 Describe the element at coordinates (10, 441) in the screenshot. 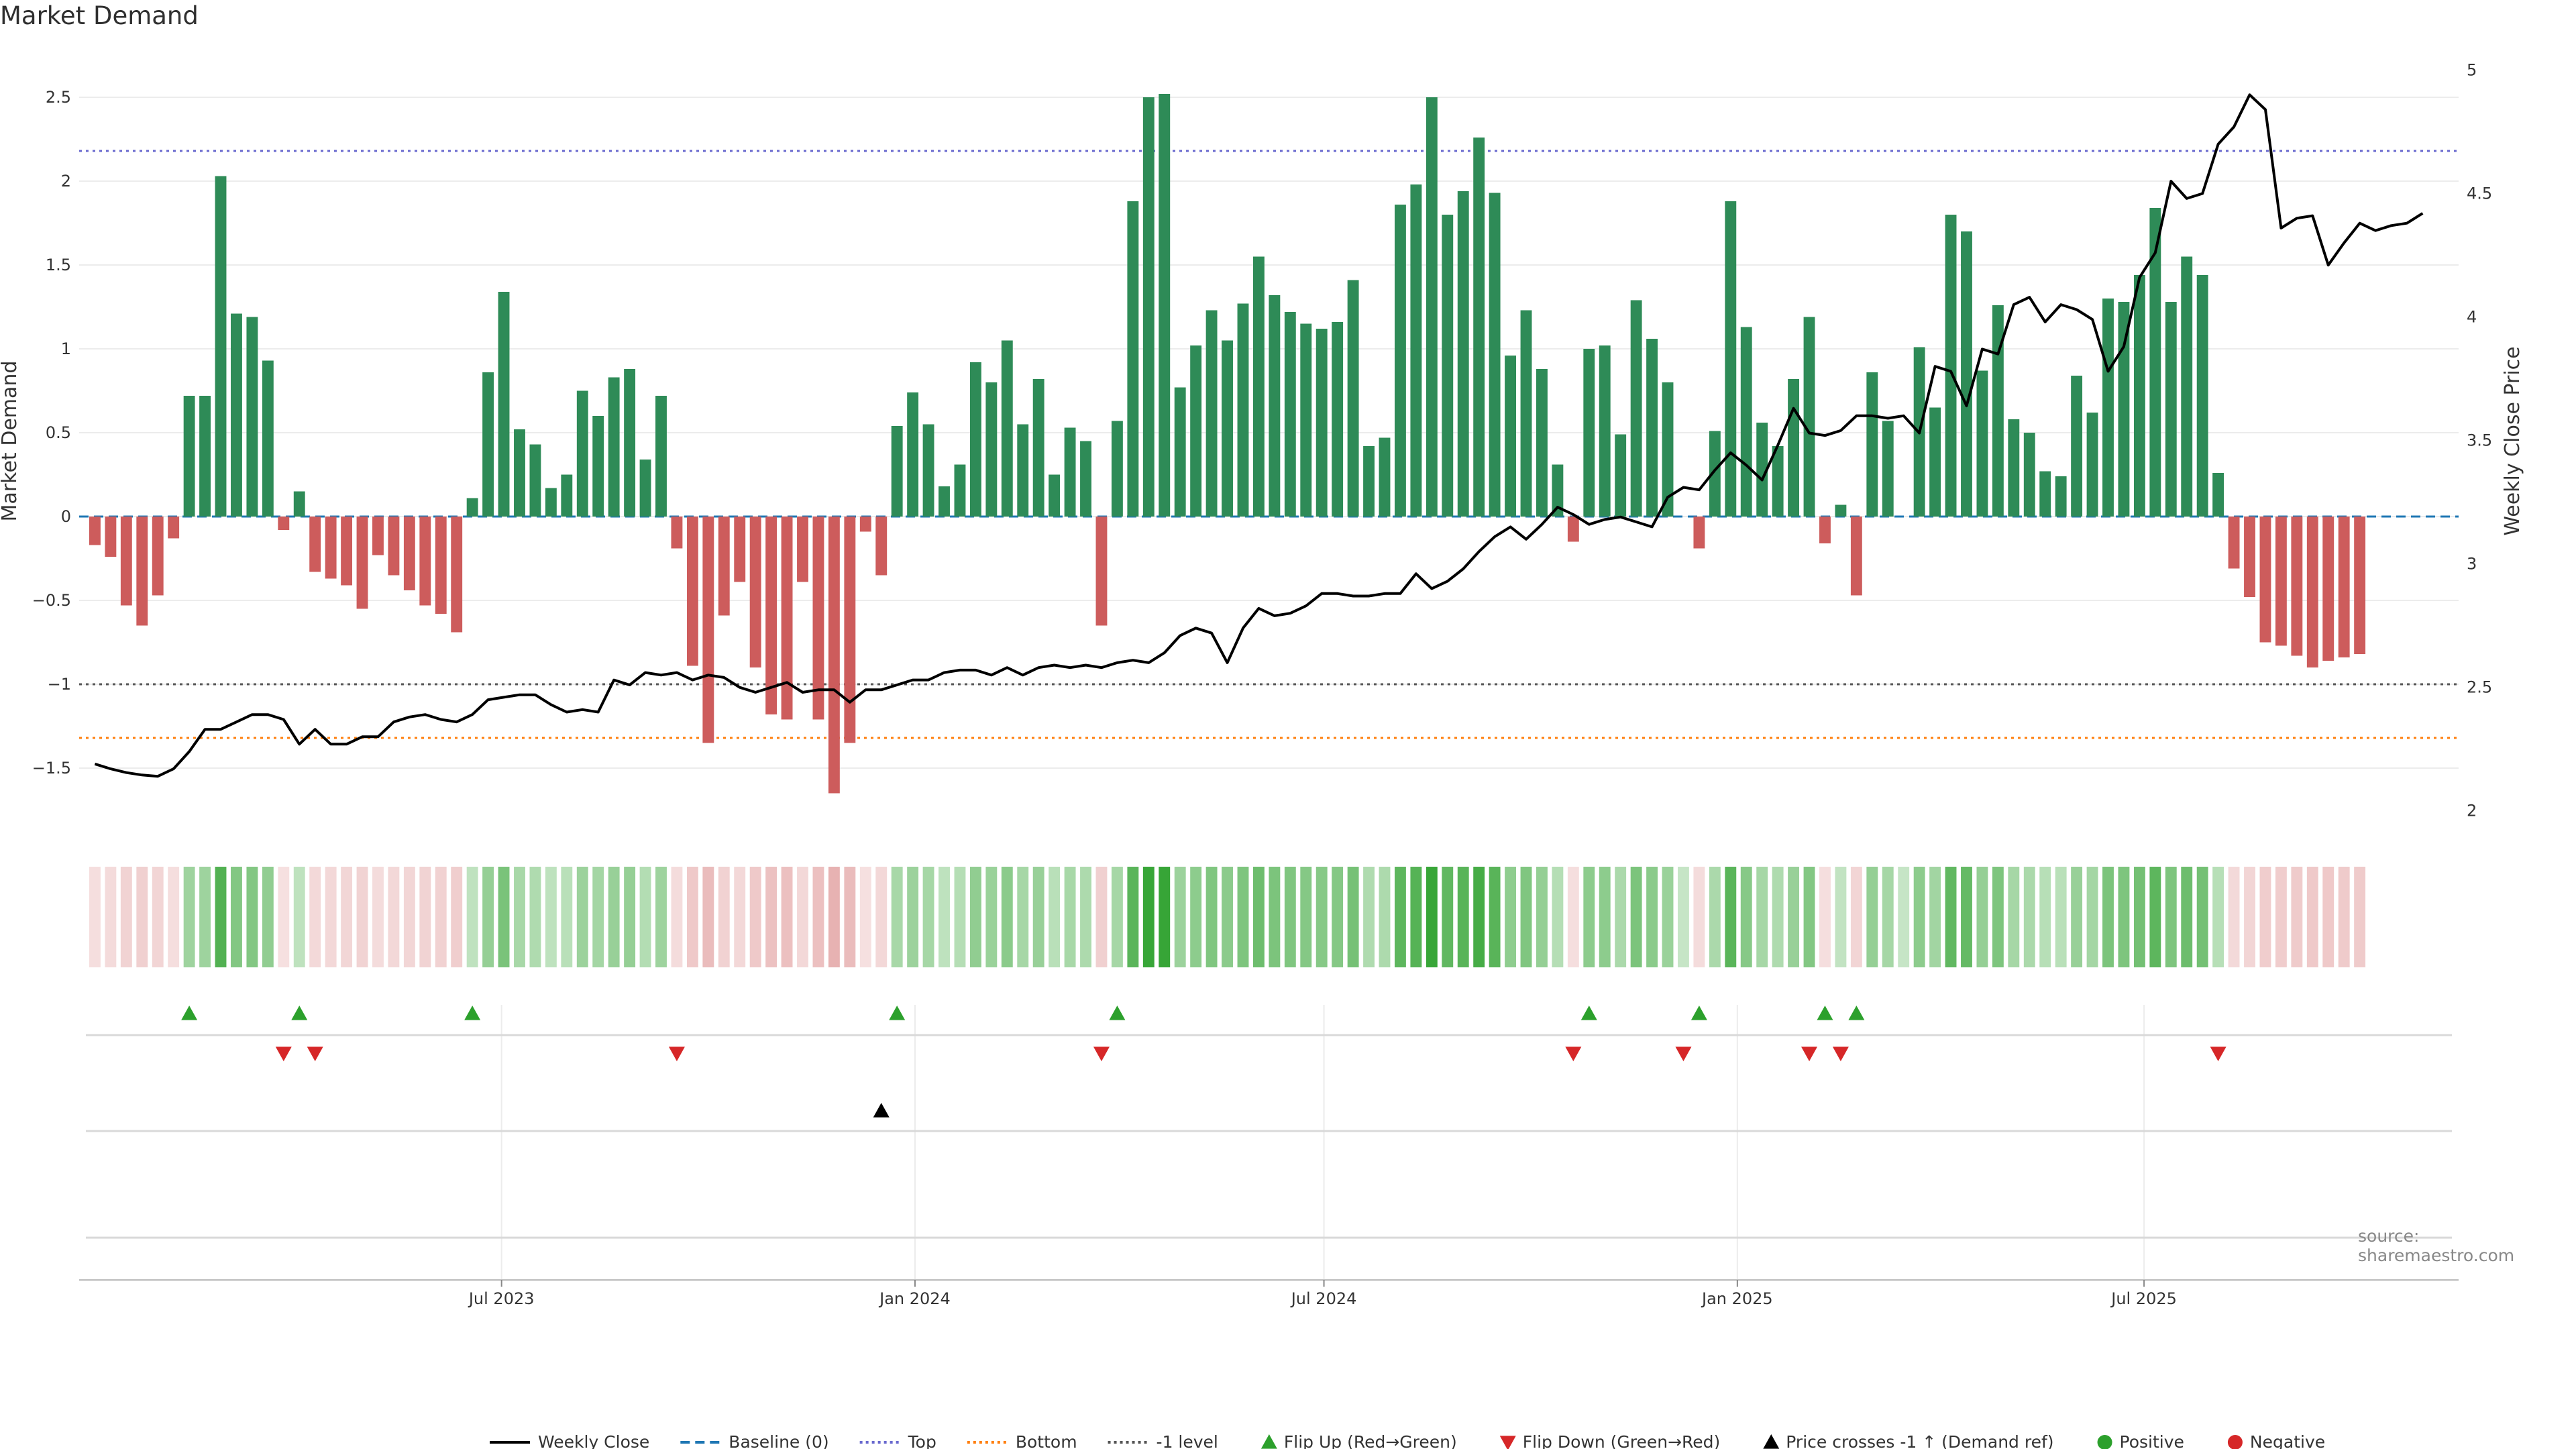

I see `y-axis-title: Market Demand` at that location.